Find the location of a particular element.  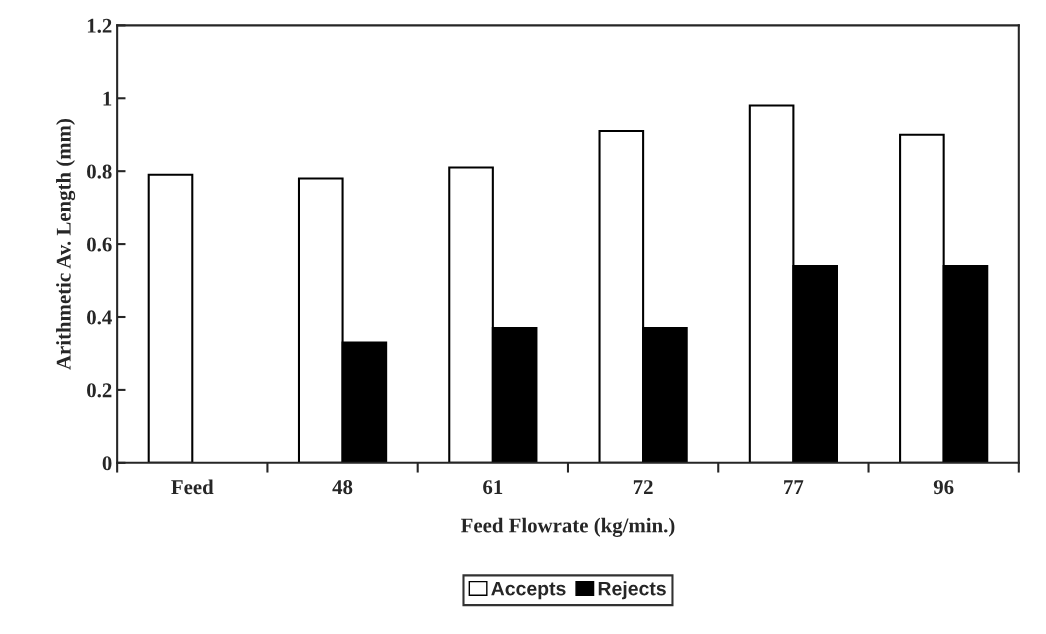

y-tick-label: 0.2 is located at coordinates (99, 390).